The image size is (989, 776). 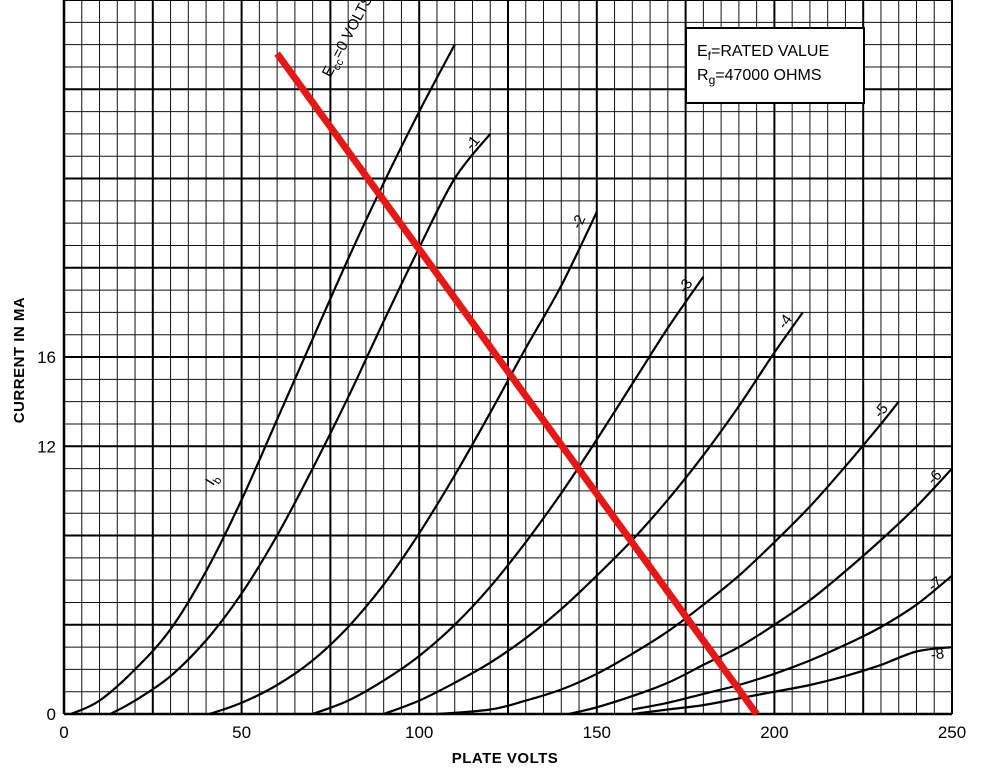 I want to click on y-tick-label: 16, so click(x=46, y=357).